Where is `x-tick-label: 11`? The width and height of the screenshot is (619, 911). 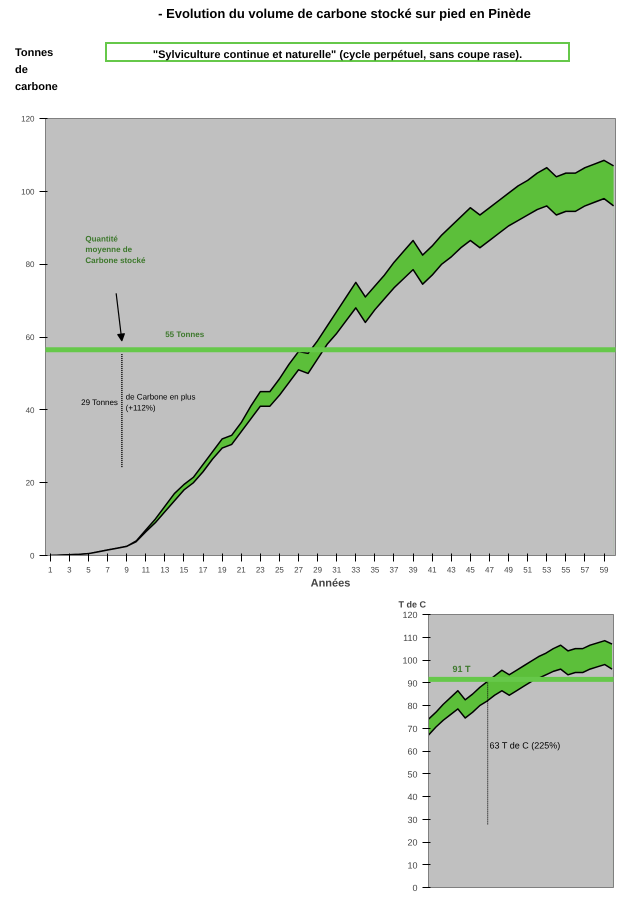 x-tick-label: 11 is located at coordinates (146, 570).